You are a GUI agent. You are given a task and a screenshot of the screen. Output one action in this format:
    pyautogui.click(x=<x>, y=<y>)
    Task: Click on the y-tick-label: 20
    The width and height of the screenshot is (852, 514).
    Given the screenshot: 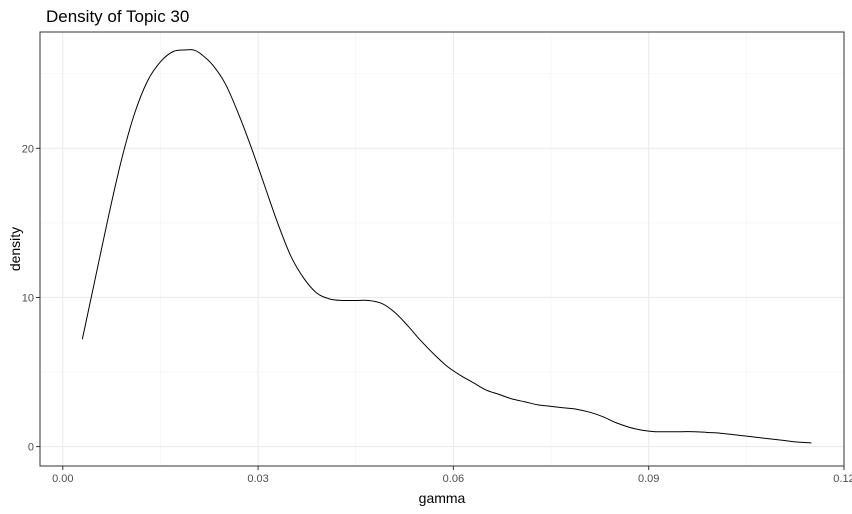 What is the action you would take?
    pyautogui.click(x=28, y=149)
    